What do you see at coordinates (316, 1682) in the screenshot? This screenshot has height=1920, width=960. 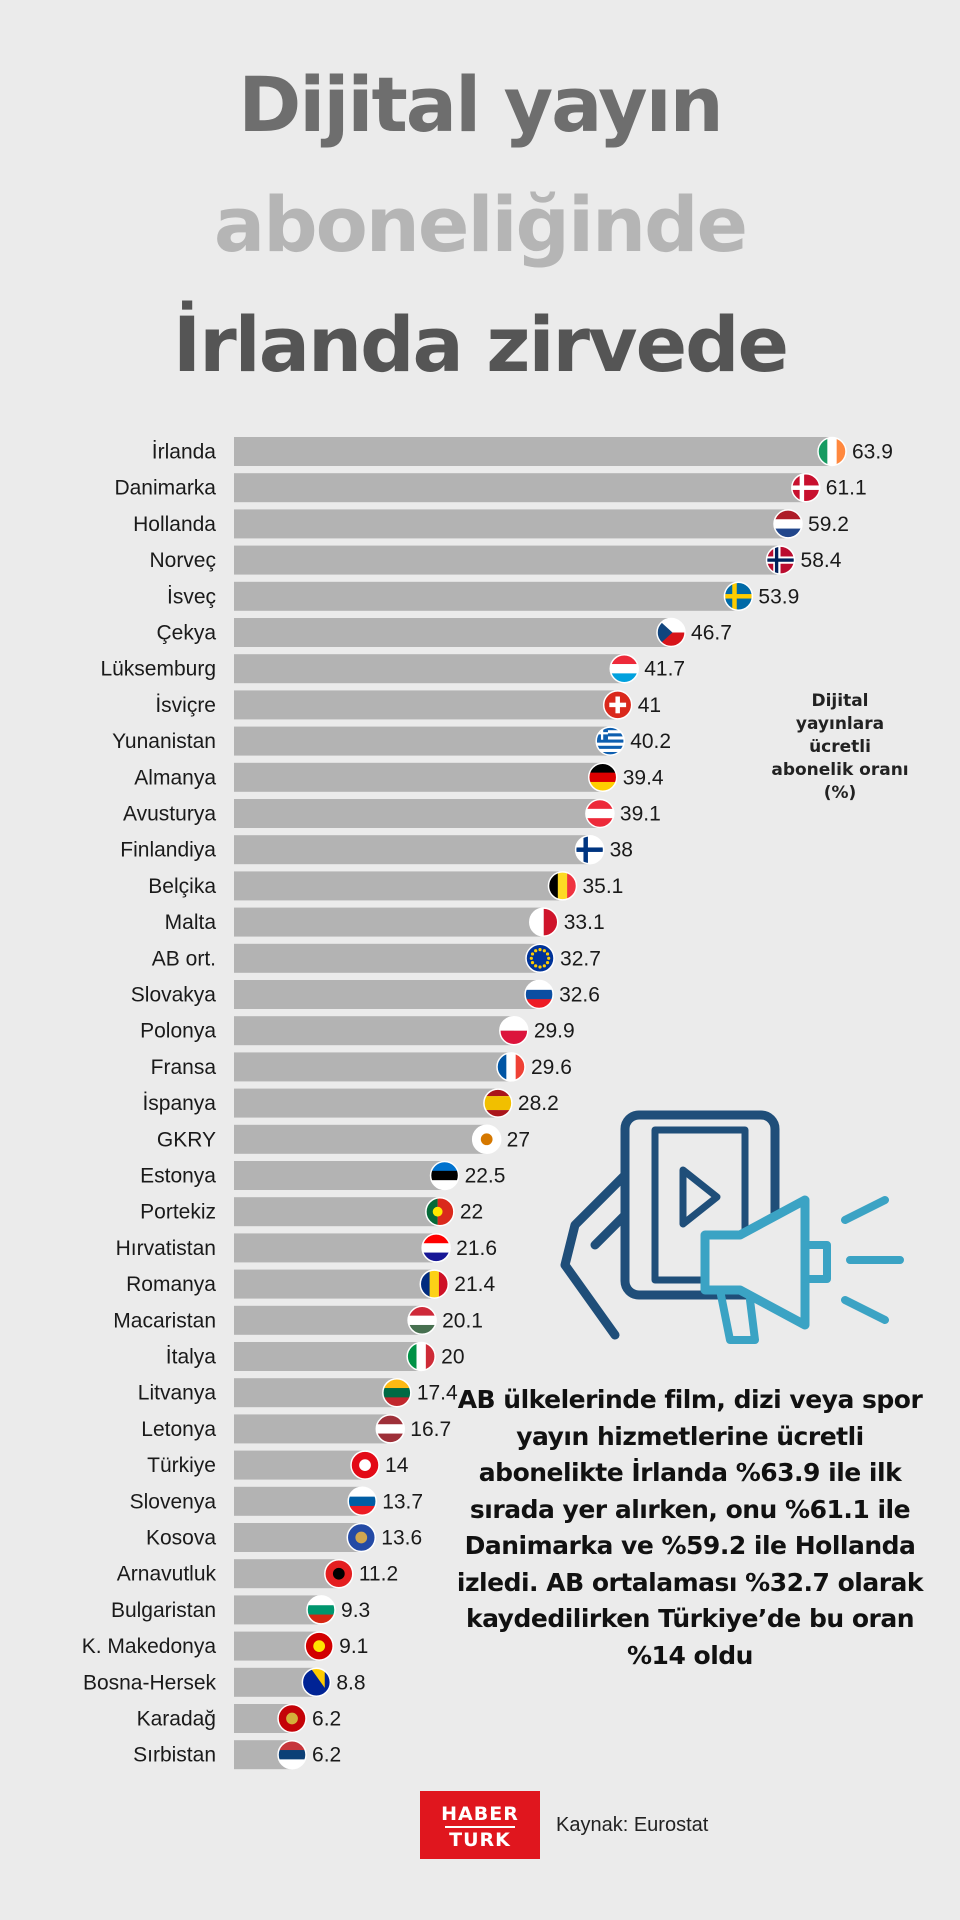 I see `bosnia-flag-icon` at bounding box center [316, 1682].